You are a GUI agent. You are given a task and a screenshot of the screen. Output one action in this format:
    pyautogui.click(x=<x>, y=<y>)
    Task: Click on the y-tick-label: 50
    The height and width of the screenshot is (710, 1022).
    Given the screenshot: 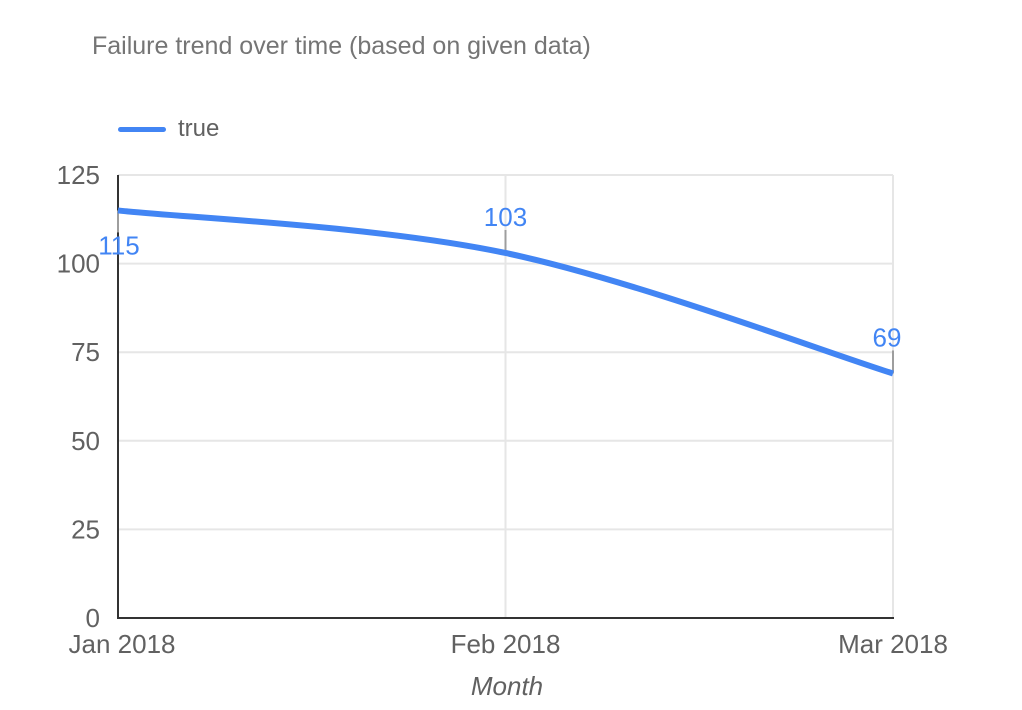 What is the action you would take?
    pyautogui.click(x=85, y=441)
    